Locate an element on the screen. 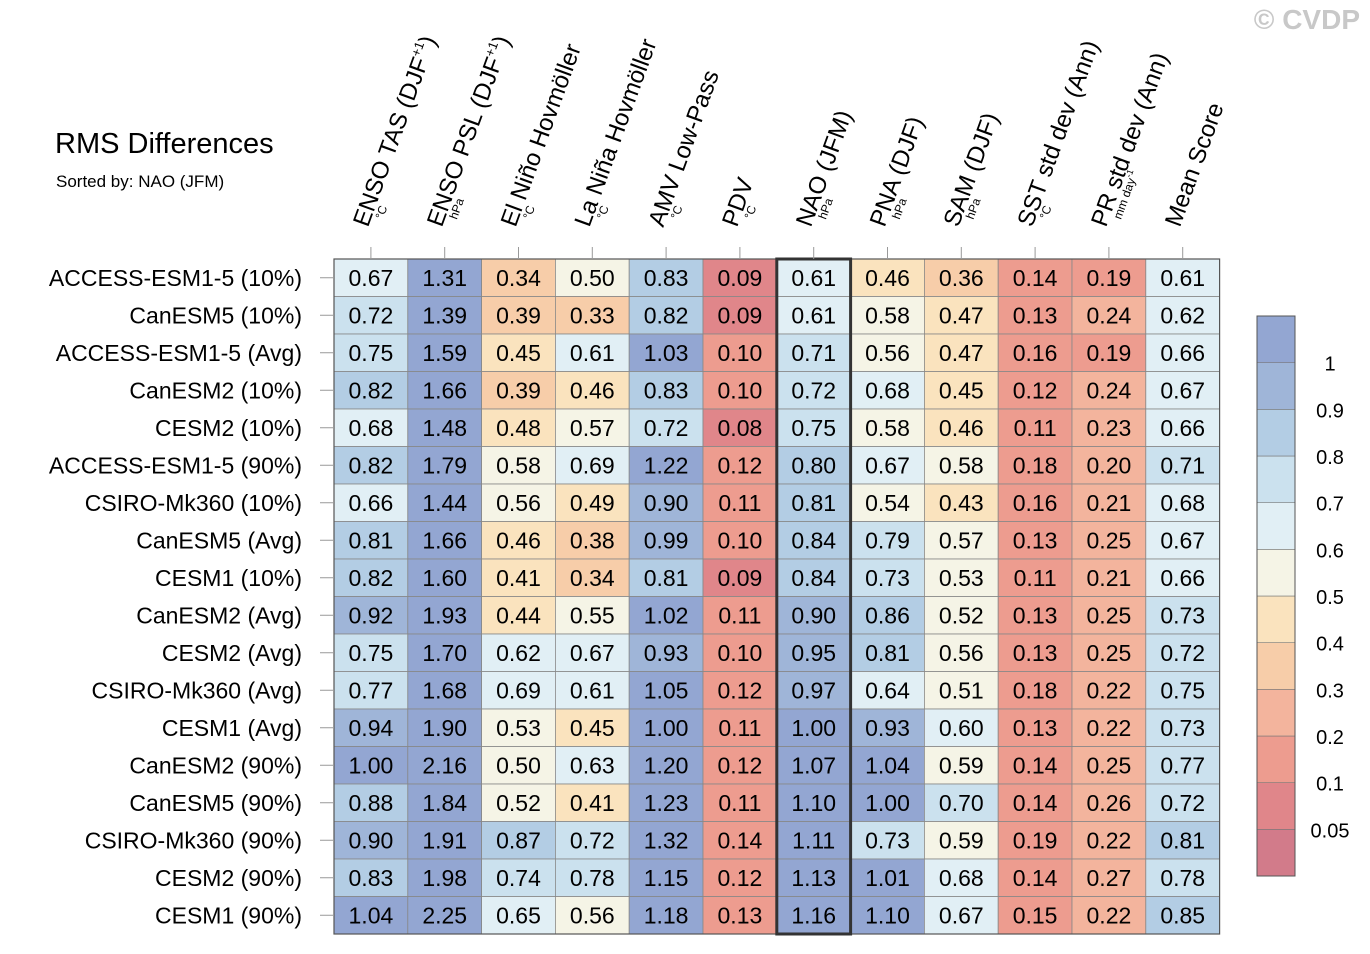  cell-value: 2.25 is located at coordinates (444, 915).